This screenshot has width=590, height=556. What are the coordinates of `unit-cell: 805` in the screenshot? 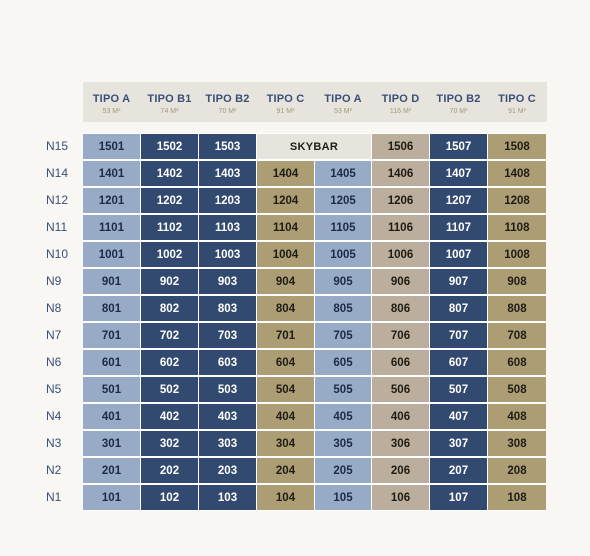 It's located at (343, 308).